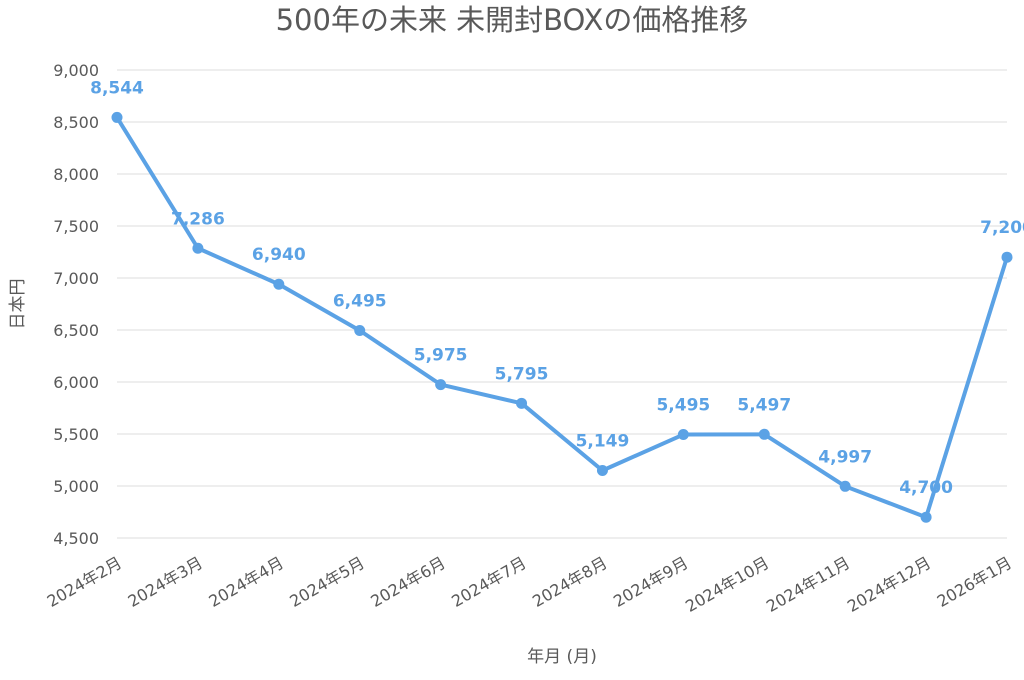 This screenshot has height=680, width=1024. I want to click on data-label: 7,286, so click(198, 219).